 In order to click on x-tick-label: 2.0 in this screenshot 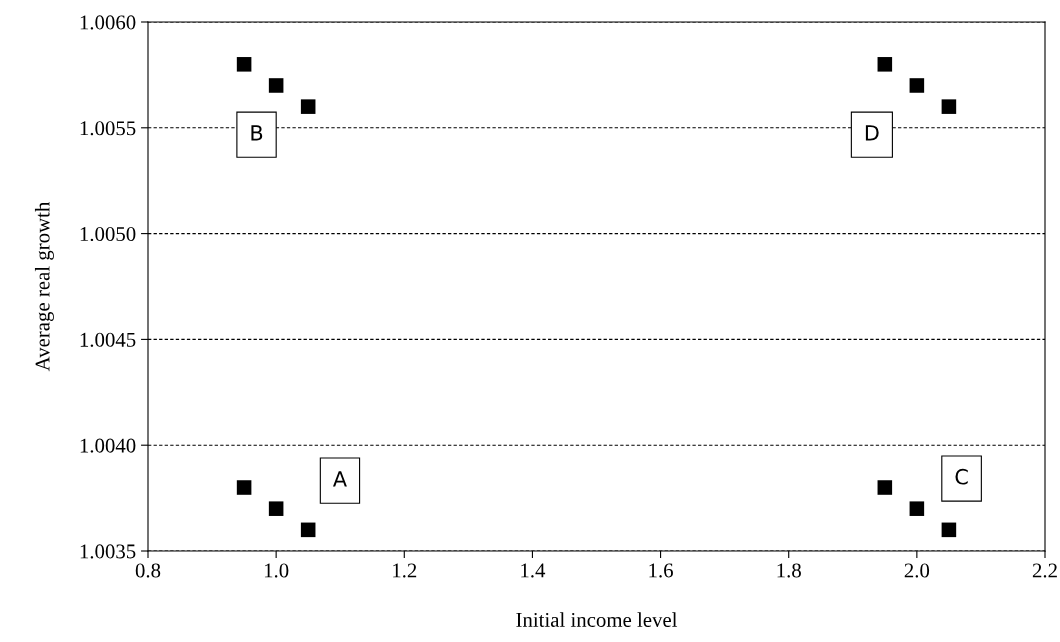, I will do `click(917, 570)`.